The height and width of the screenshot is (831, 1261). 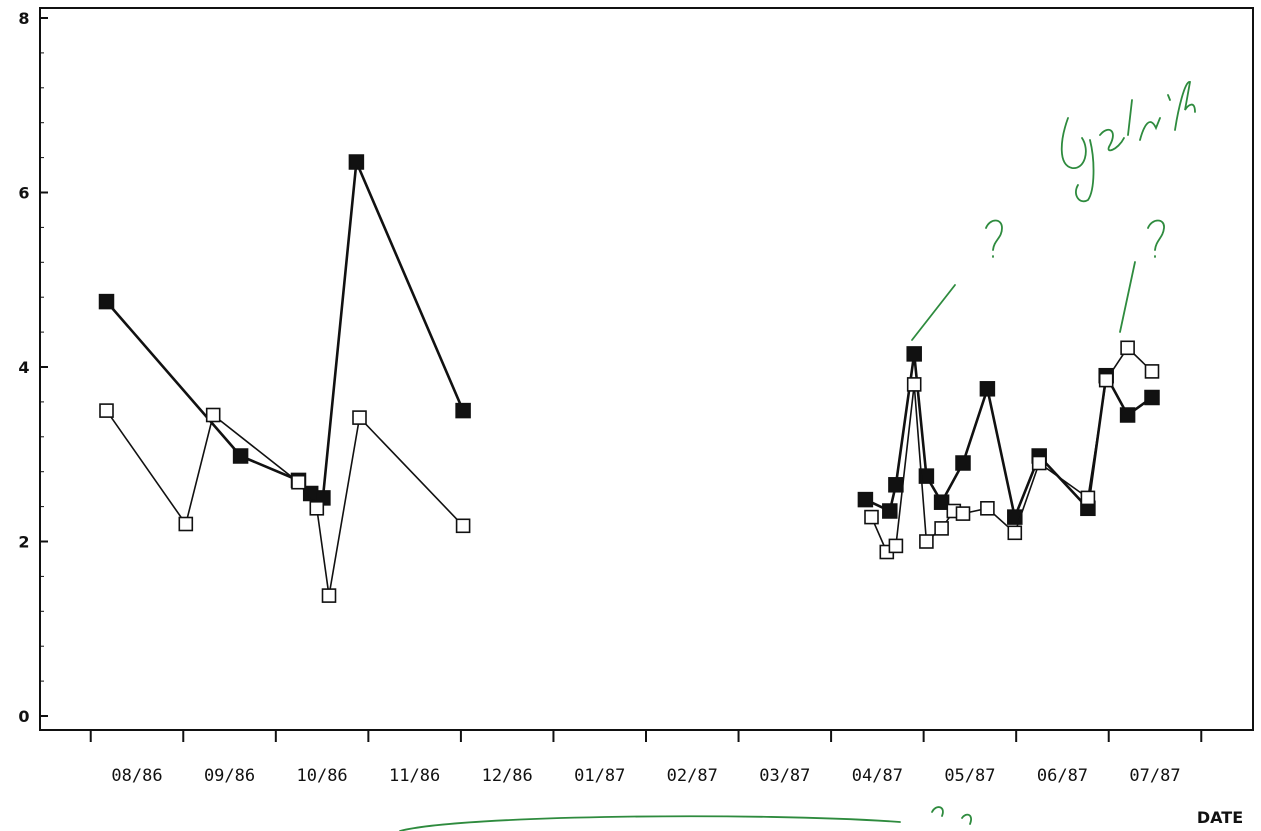 What do you see at coordinates (692, 776) in the screenshot?
I see `x-tick-label: 02/87` at bounding box center [692, 776].